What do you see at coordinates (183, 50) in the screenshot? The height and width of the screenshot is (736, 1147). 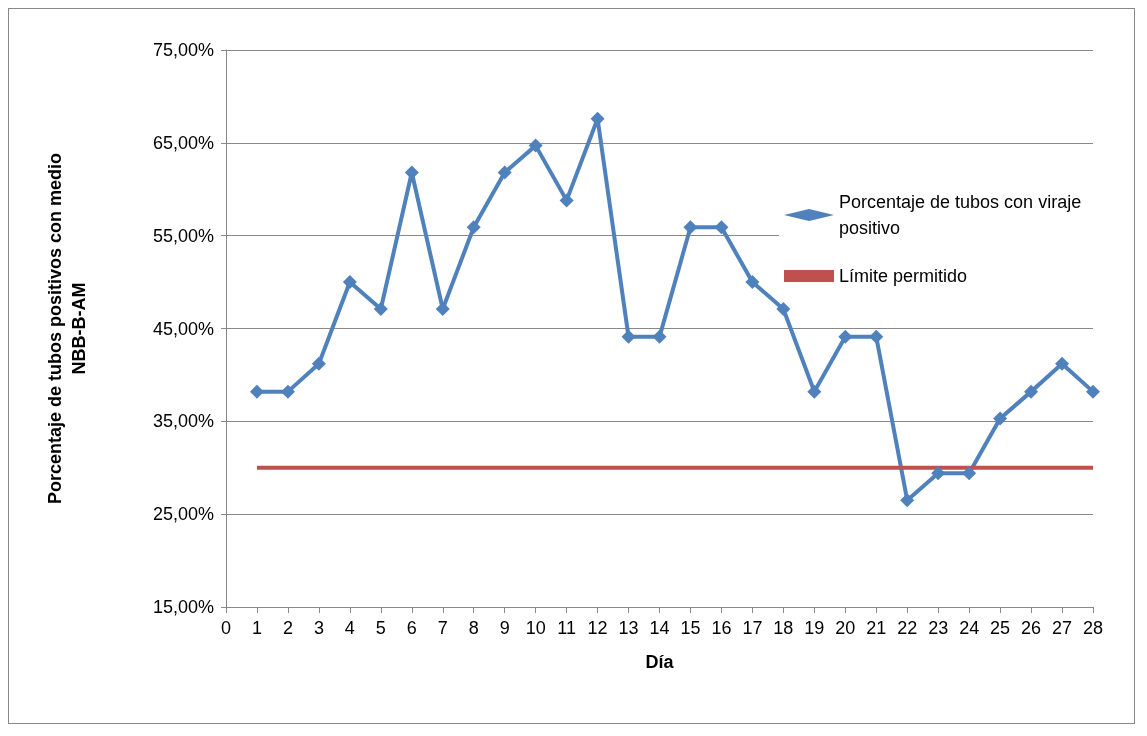 I see `y-tick-label: 75,00%` at bounding box center [183, 50].